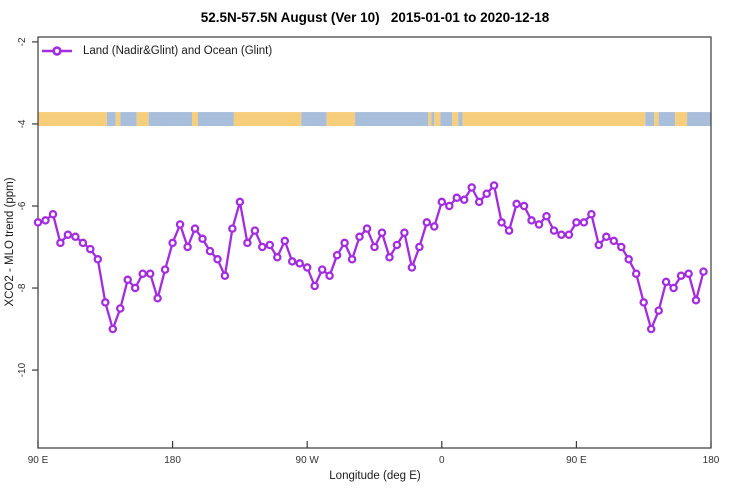  Describe the element at coordinates (308, 460) in the screenshot. I see `x-tick-label: 90 W` at that location.